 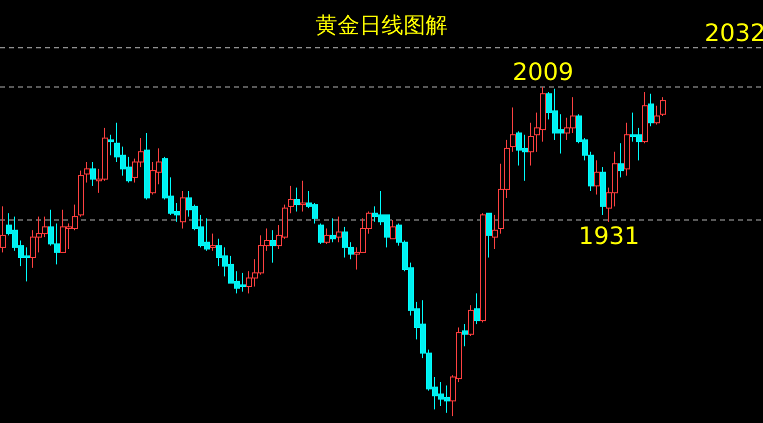 What do you see at coordinates (609, 236) in the screenshot?
I see `ref-line-label: 1931` at bounding box center [609, 236].